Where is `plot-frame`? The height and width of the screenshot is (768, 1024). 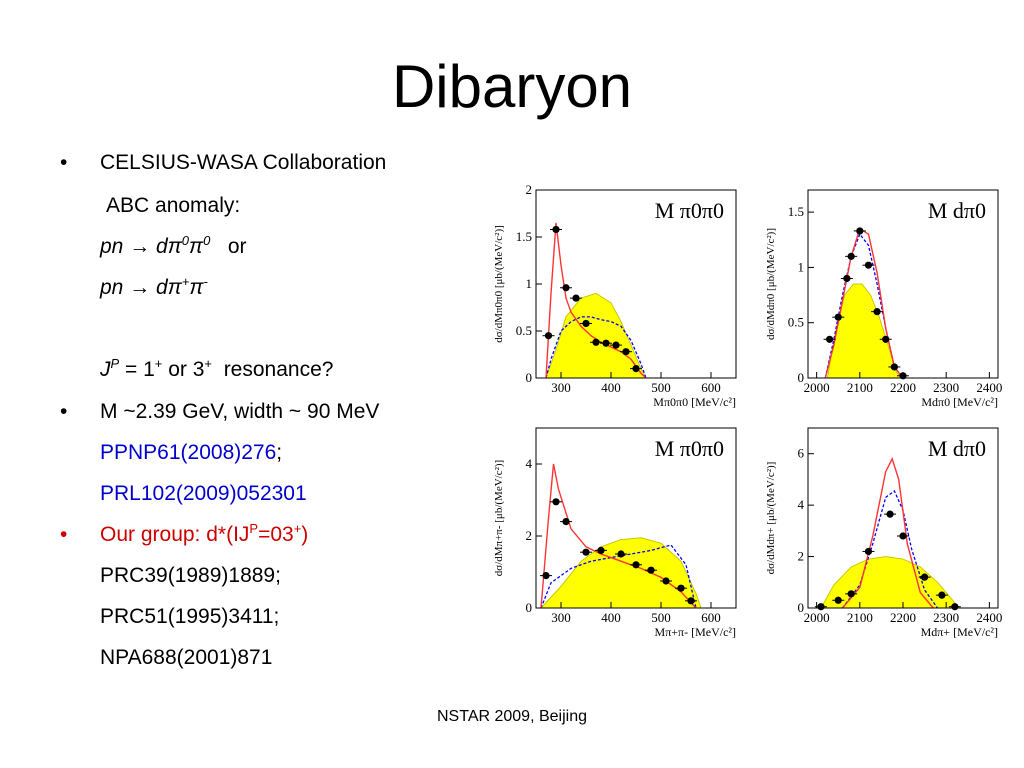
plot-frame is located at coordinates (636, 518).